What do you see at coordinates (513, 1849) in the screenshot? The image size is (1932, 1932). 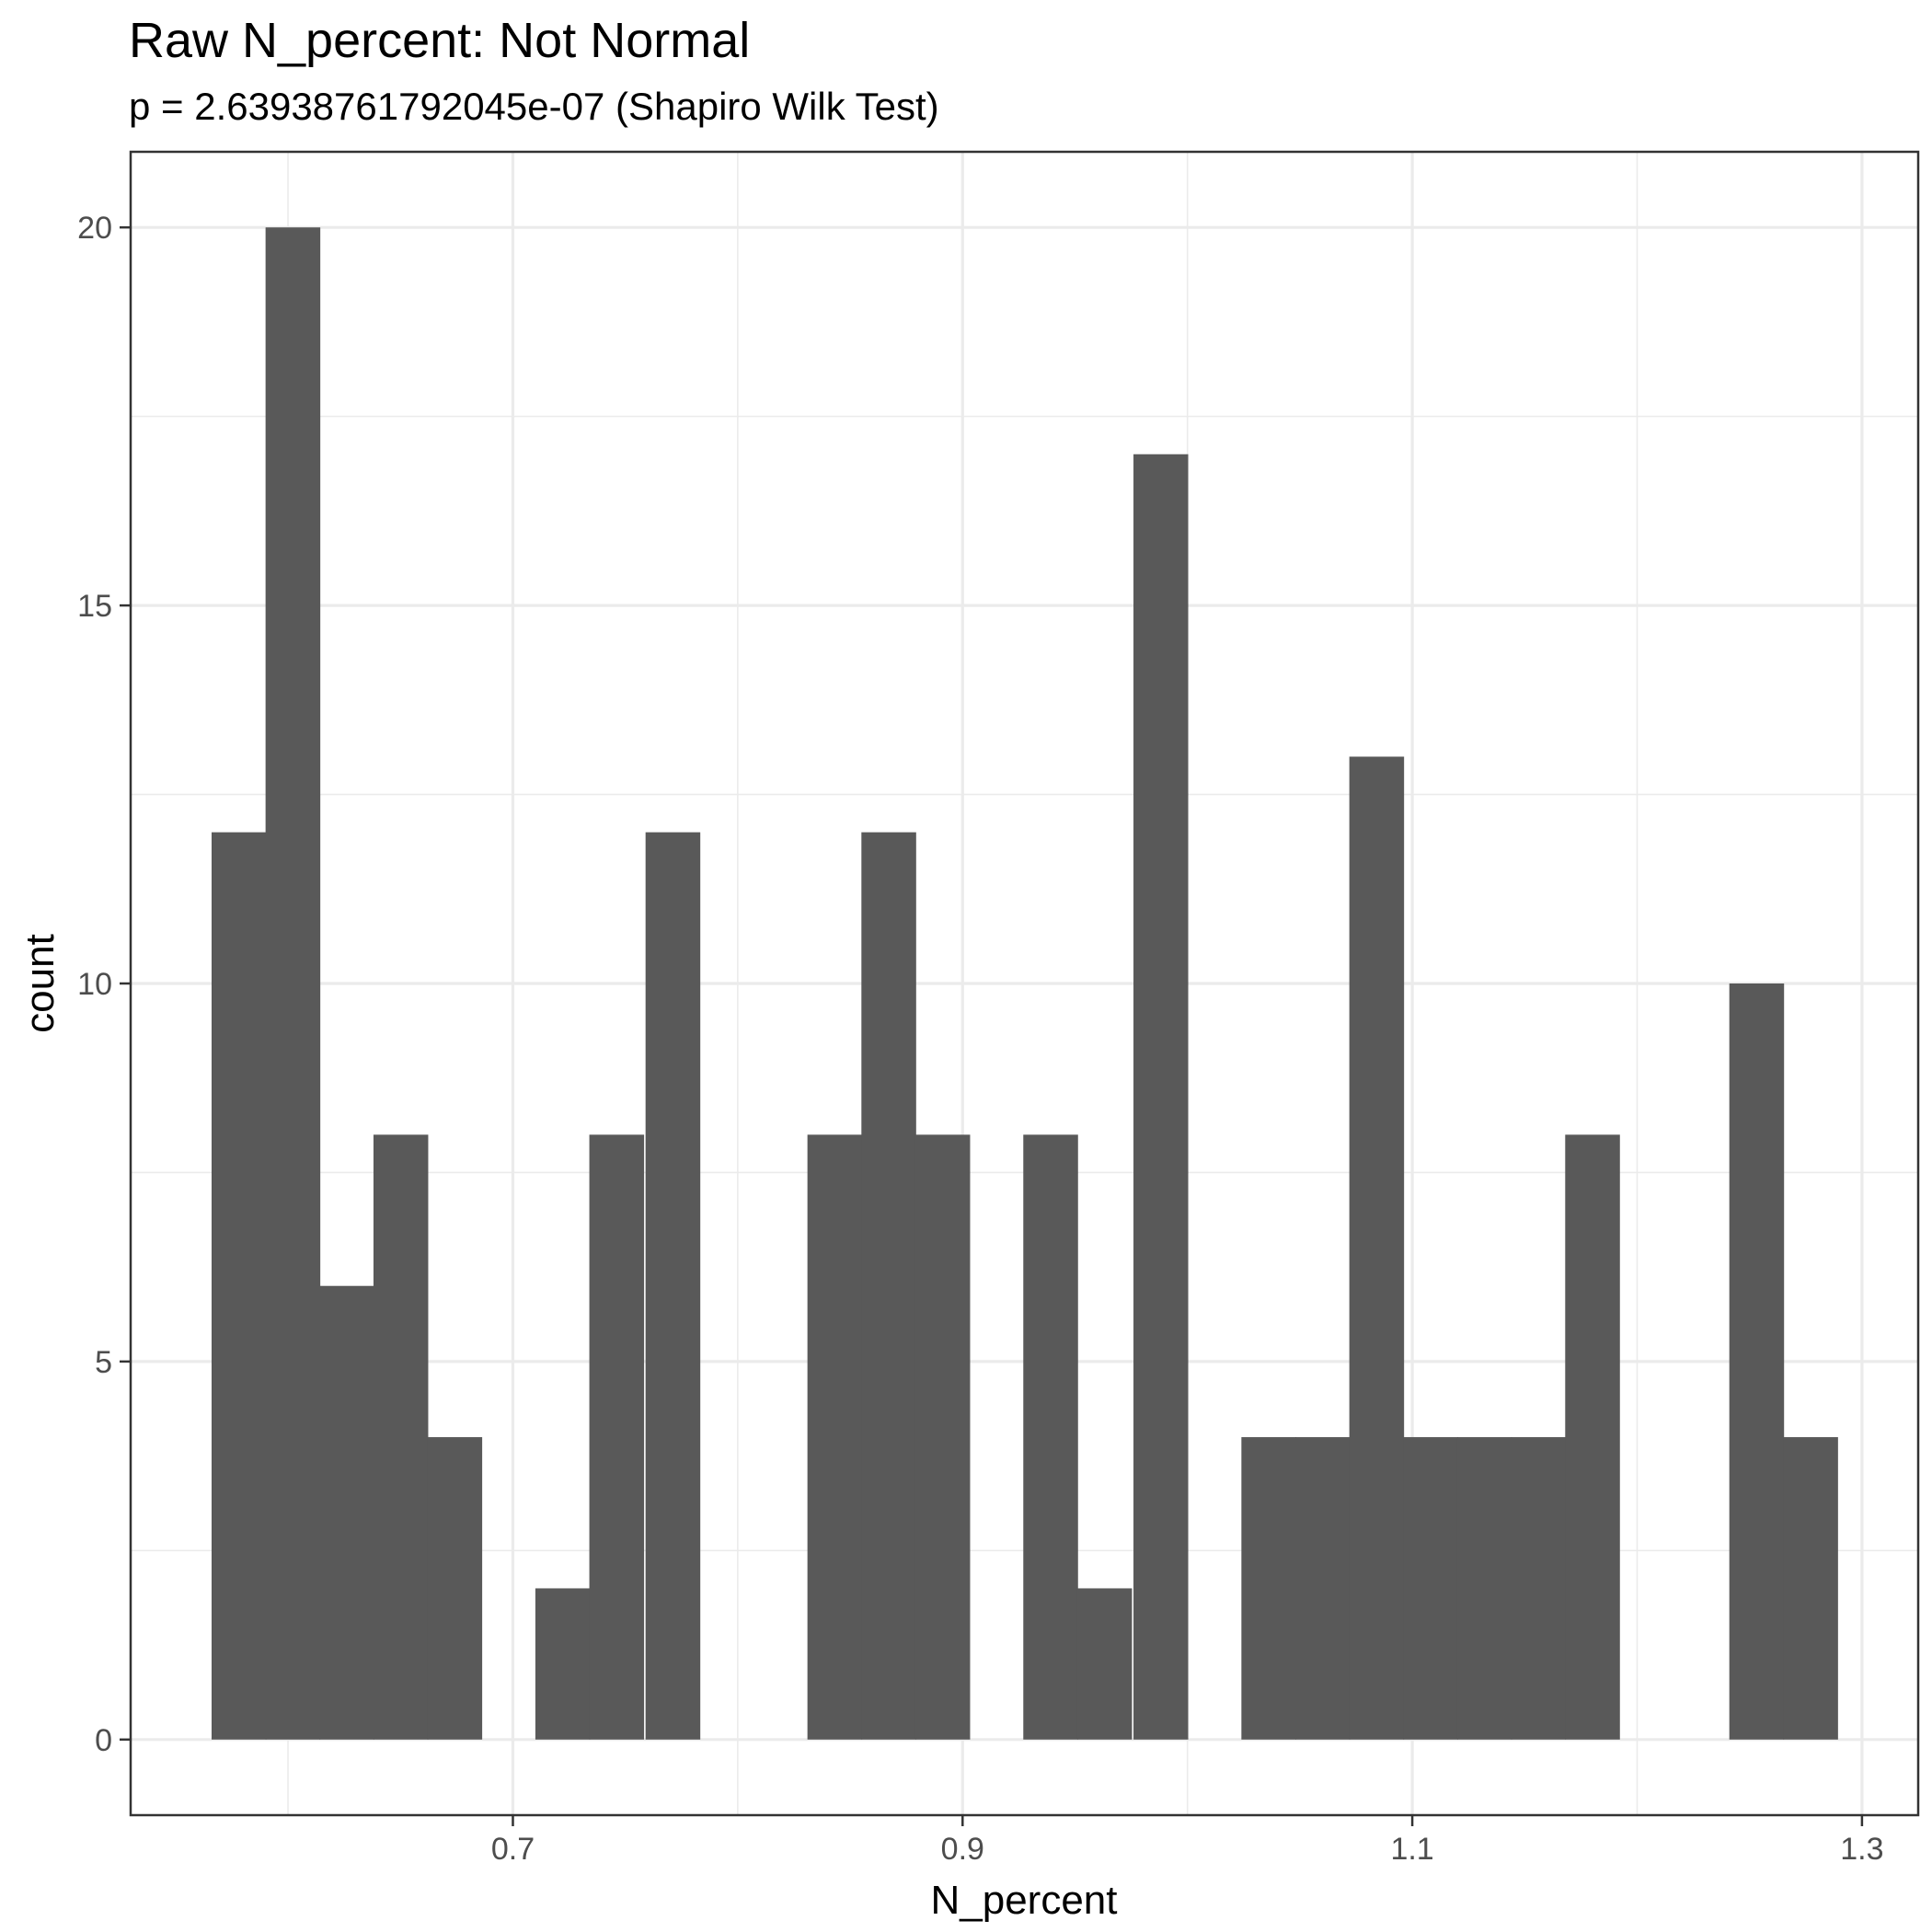 I see `x-tick-label: 0.7` at bounding box center [513, 1849].